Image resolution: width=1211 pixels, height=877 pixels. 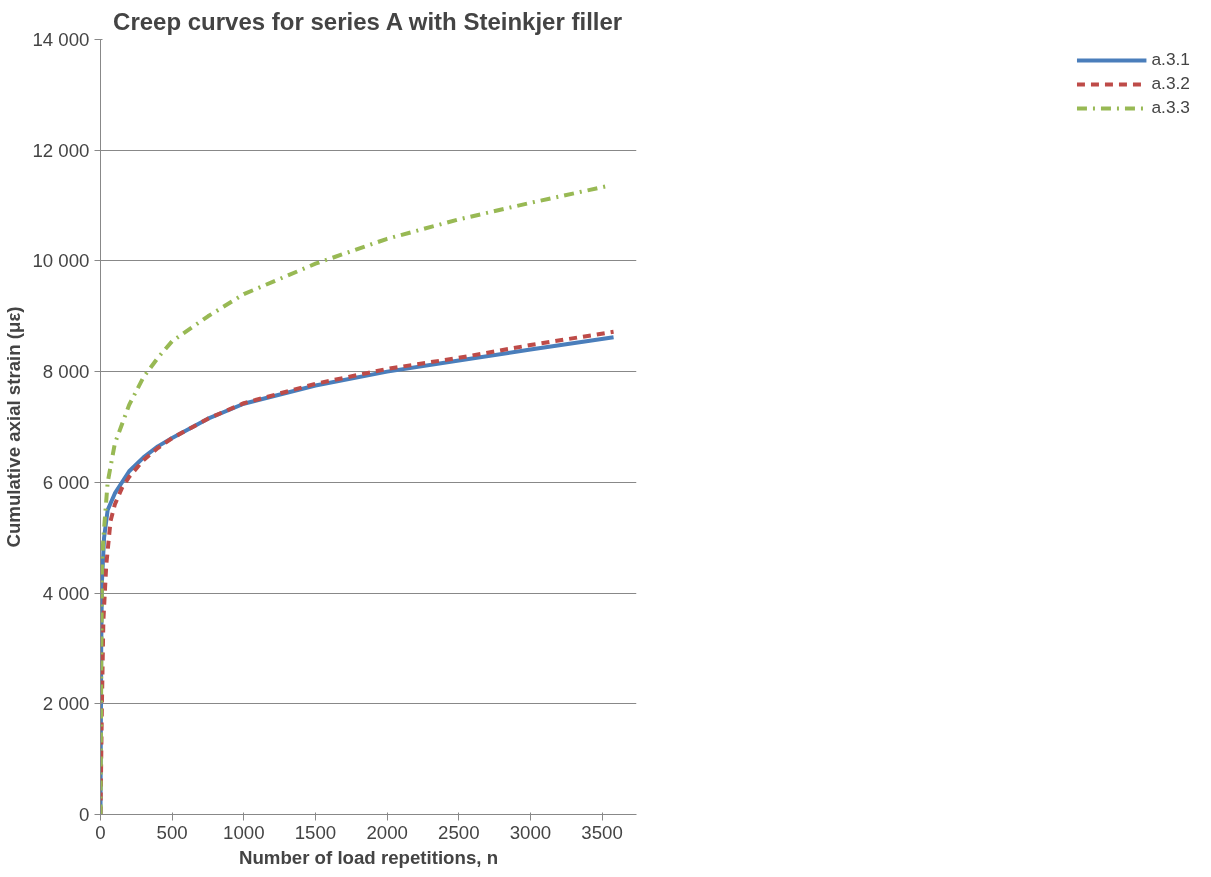 I want to click on x-tick-label: 0, so click(x=100, y=832).